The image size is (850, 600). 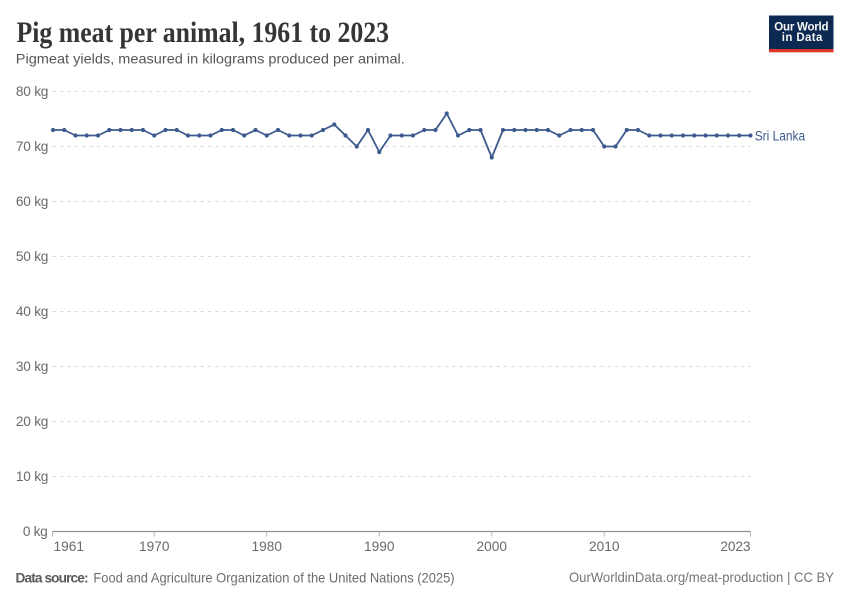 I want to click on svg-text:Pig meat per animal, 1961 to 2: Pig meat per animal, 1961 to 2023, so click(x=203, y=32).